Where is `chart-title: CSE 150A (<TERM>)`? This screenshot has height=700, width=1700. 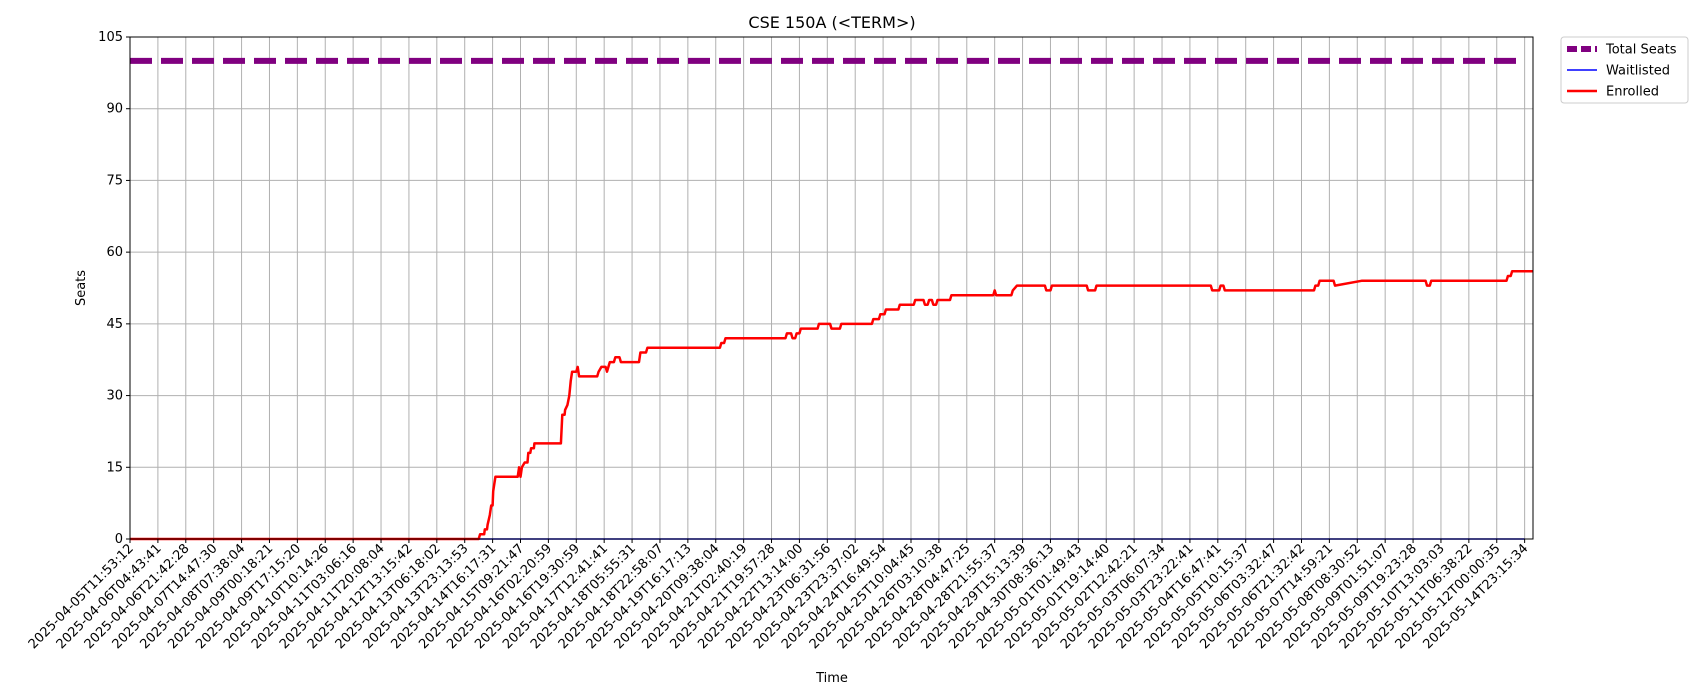
chart-title: CSE 150A (<TERM>) is located at coordinates (831, 22).